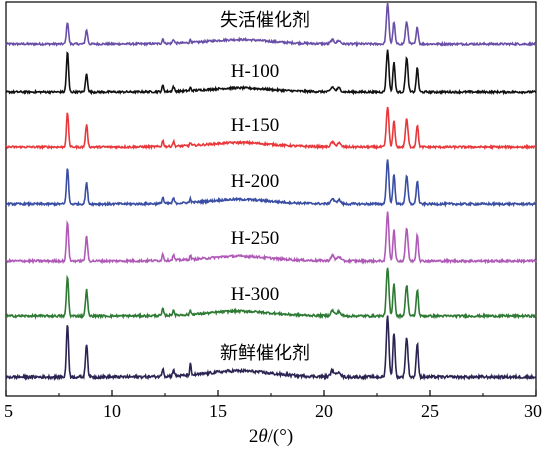  I want to click on x-tick-label-10: 10, so click(112, 411).